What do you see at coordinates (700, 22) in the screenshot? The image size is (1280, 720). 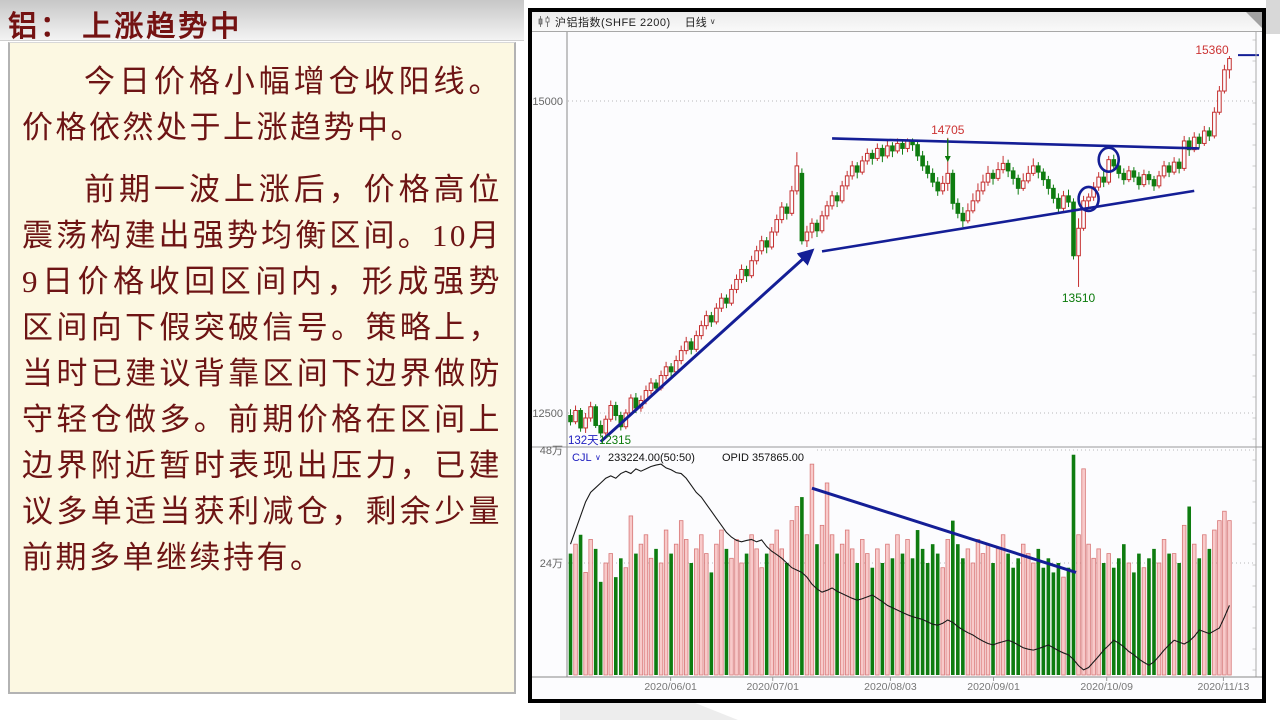 I see `period-selector: 日线 ∨` at bounding box center [700, 22].